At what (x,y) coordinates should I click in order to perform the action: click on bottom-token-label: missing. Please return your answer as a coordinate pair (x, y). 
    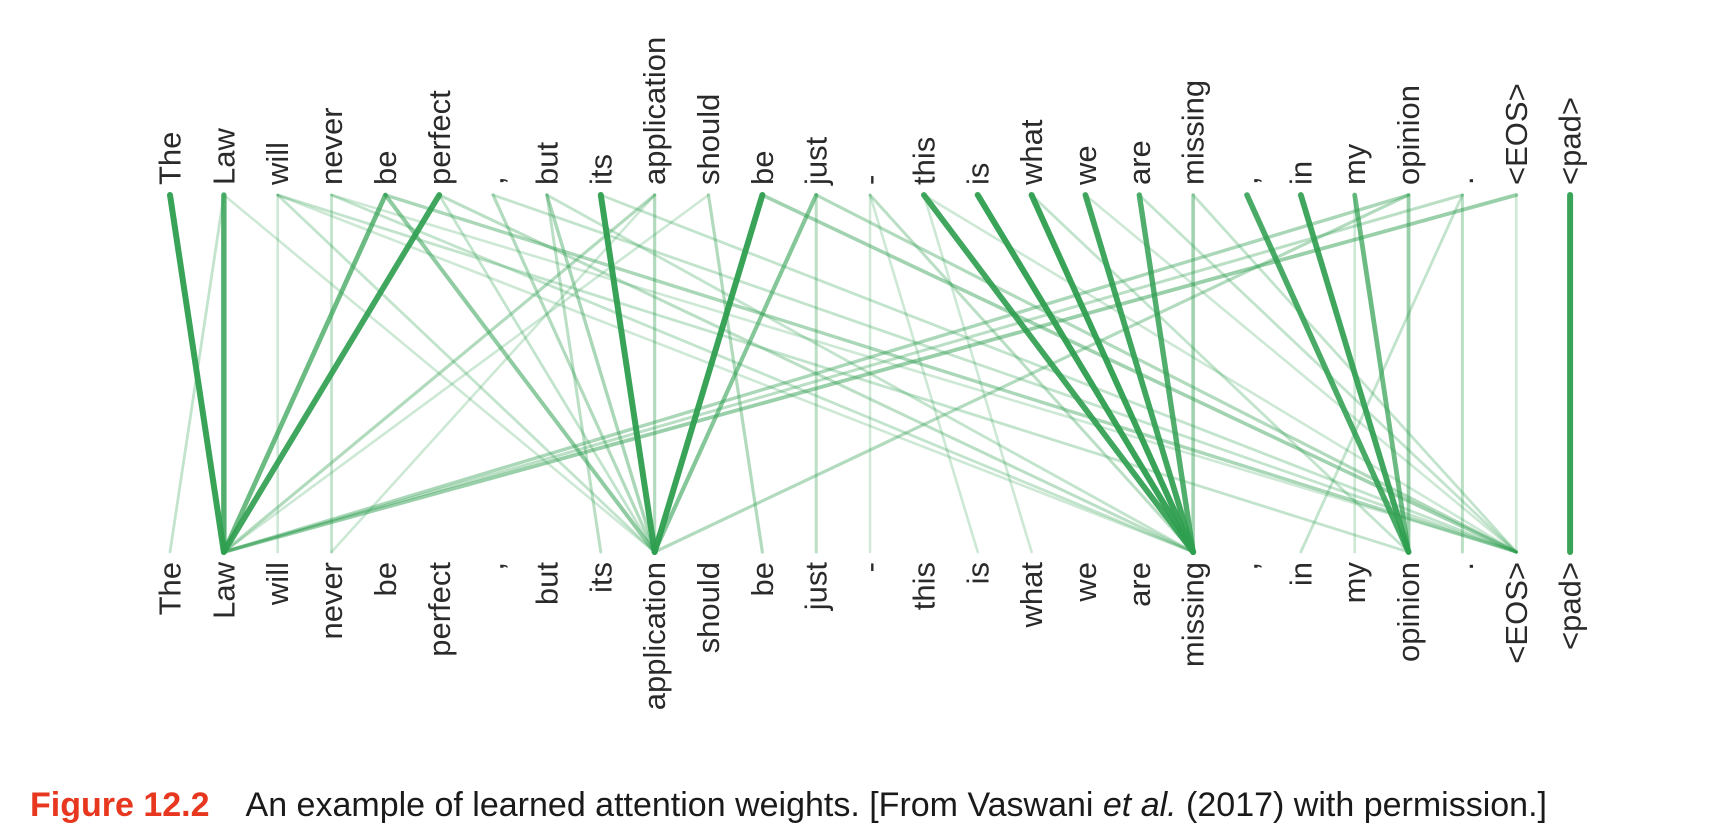
    Looking at the image, I should click on (1193, 614).